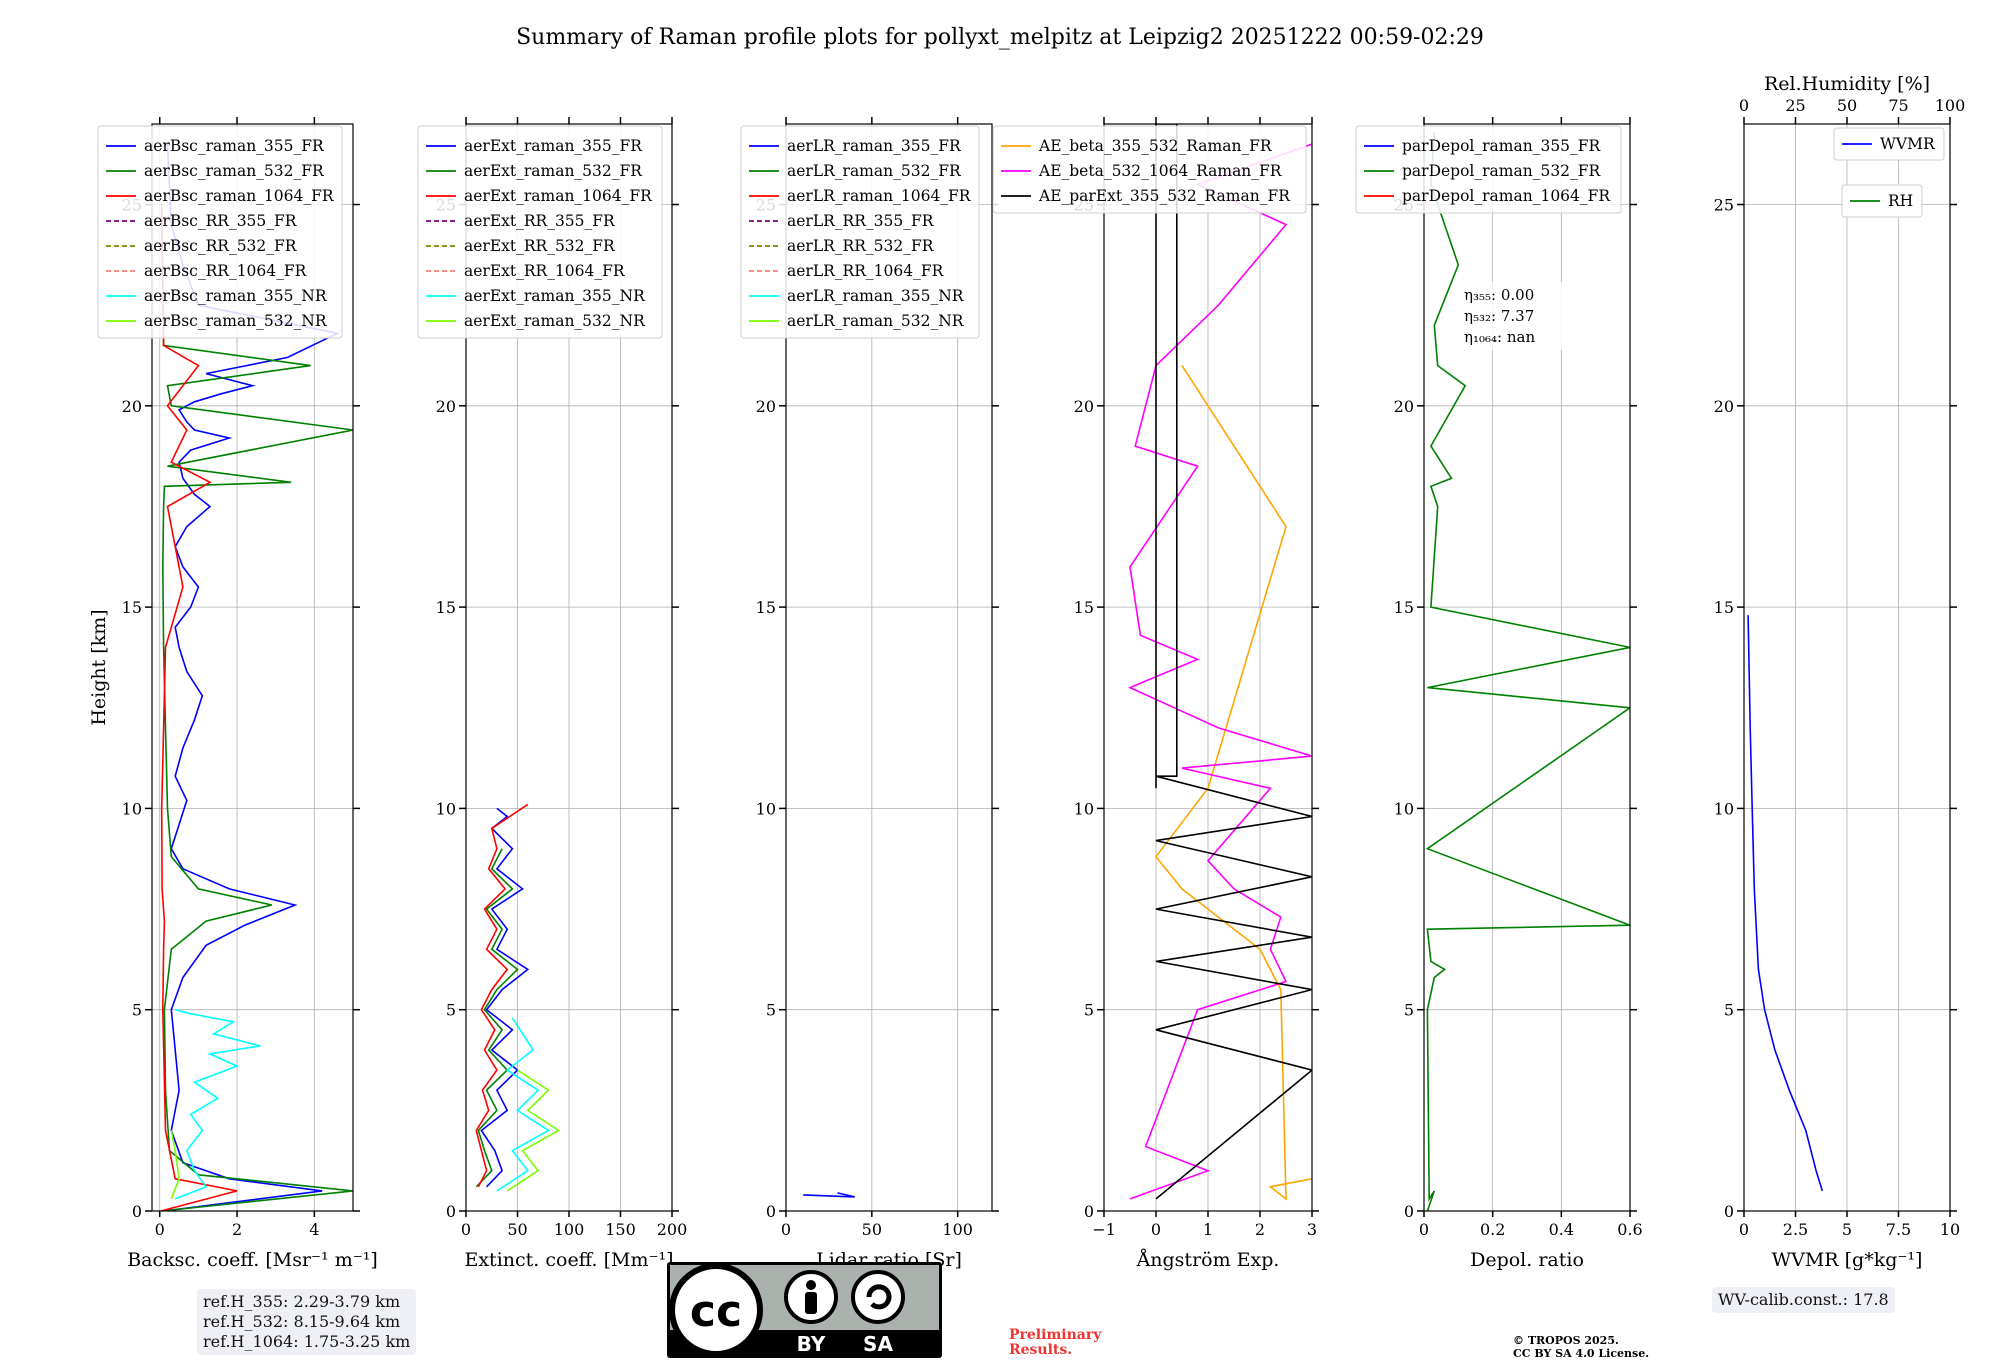  Describe the element at coordinates (866, 271) in the screenshot. I see `legend-label: aerLR_RR_1064_FR` at that location.